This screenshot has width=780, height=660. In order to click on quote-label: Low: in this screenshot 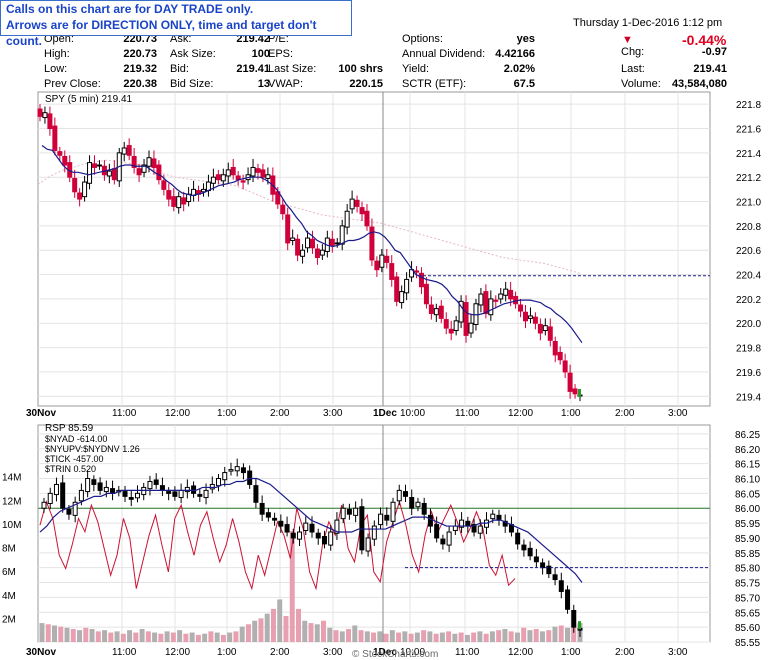, I will do `click(56, 69)`.